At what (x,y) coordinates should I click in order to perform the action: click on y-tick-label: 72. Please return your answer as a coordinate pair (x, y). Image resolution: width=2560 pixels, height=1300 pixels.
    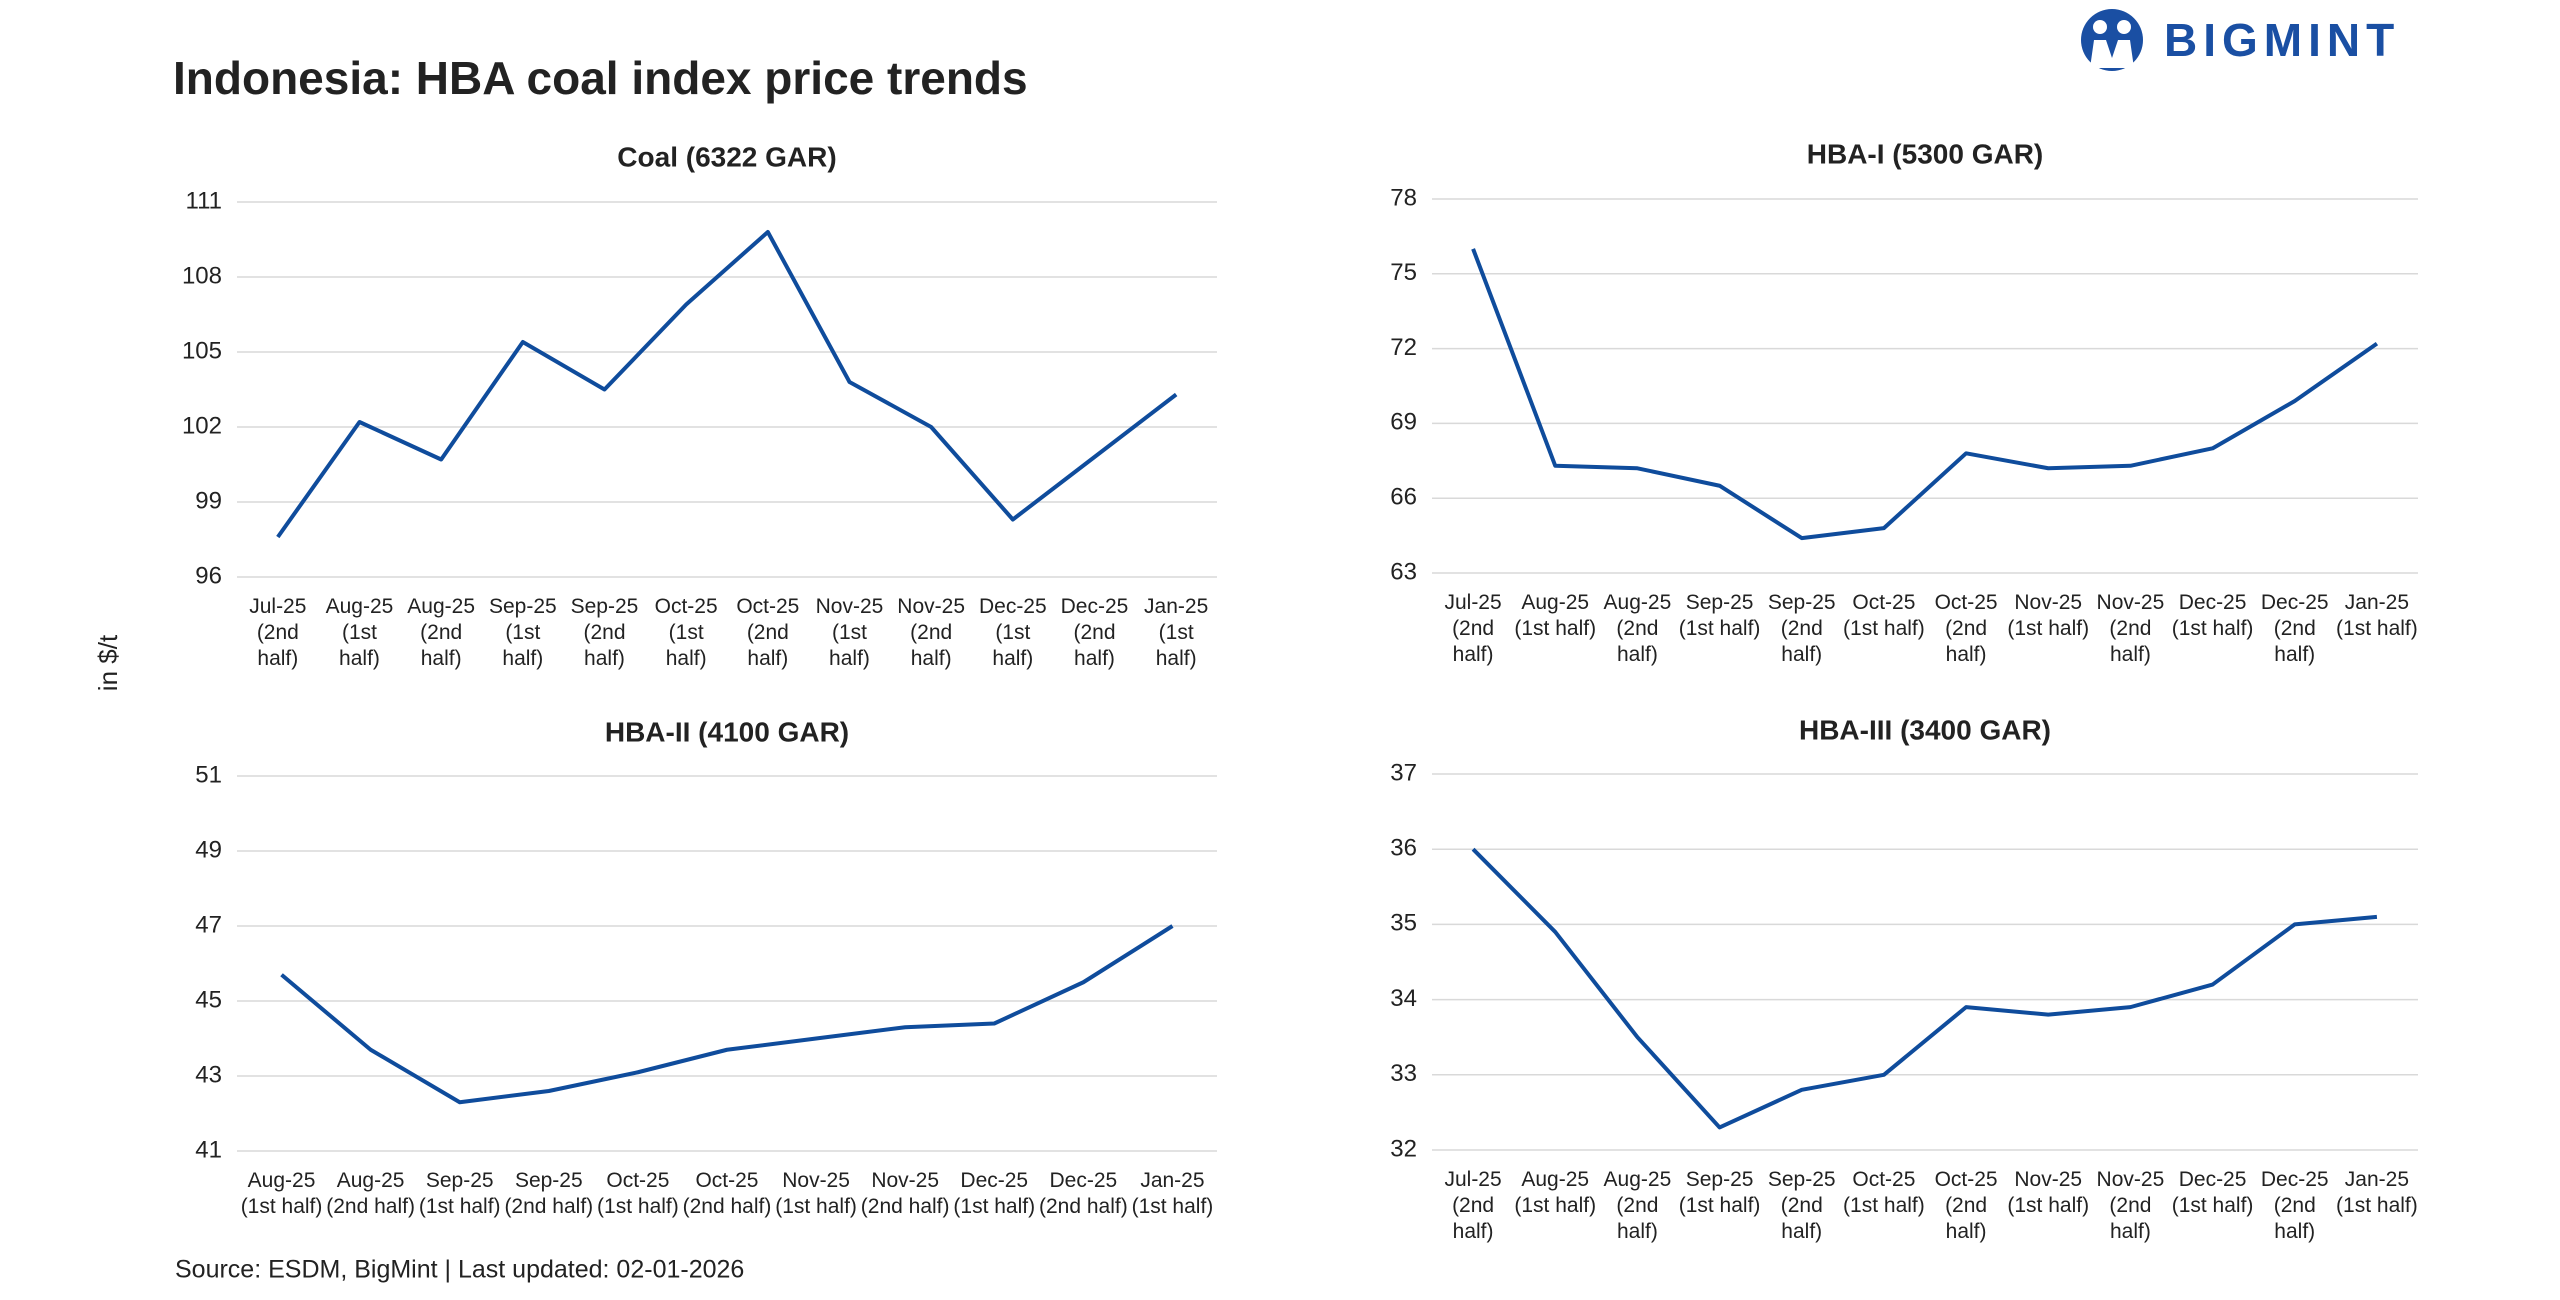
    Looking at the image, I should click on (1403, 347).